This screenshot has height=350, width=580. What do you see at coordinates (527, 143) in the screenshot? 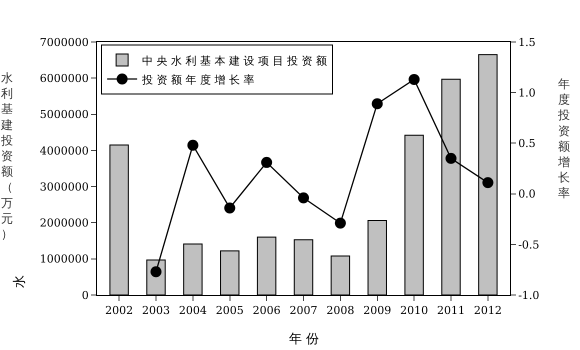
I see `y2-tick-label: 0.5` at bounding box center [527, 143].